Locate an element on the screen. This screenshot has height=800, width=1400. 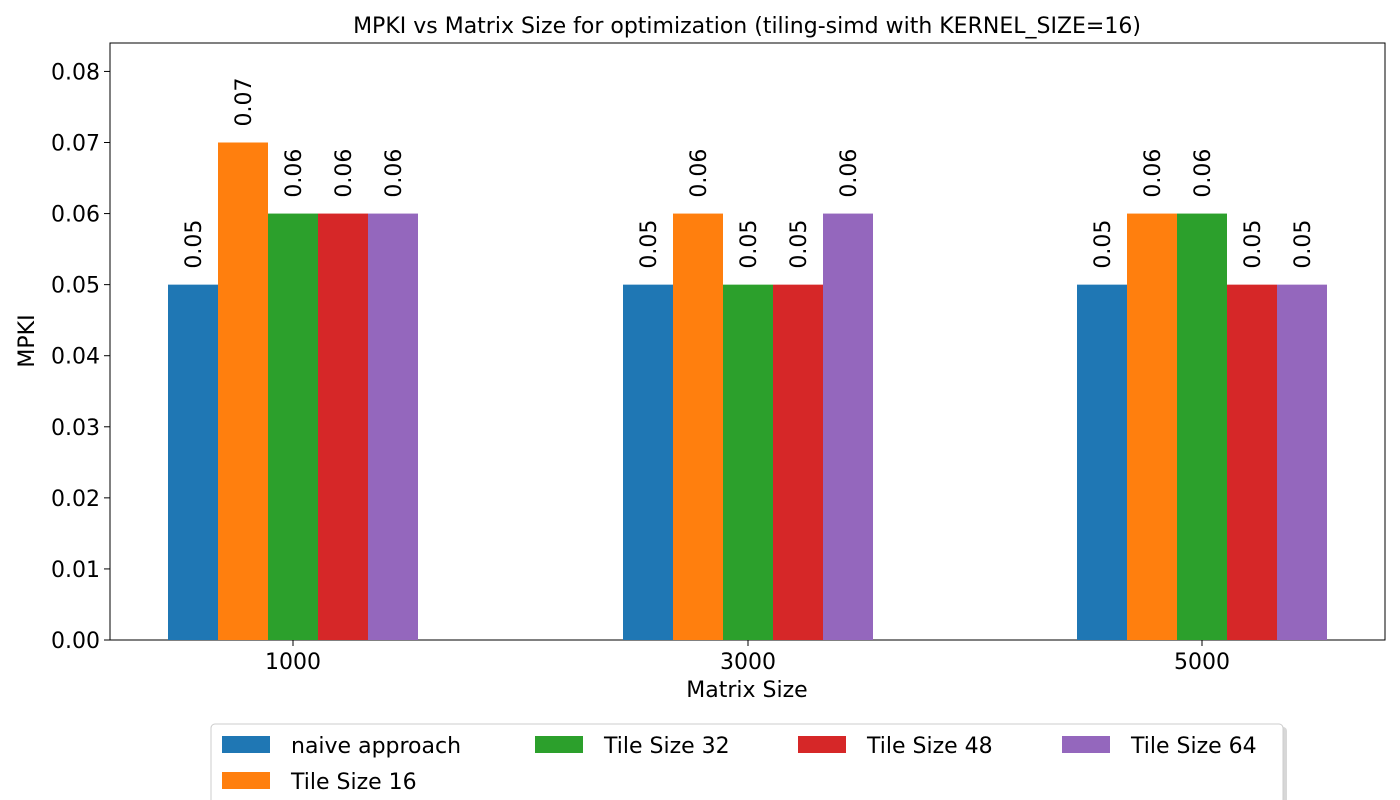
y-tick-label: 0.08 is located at coordinates (75, 72).